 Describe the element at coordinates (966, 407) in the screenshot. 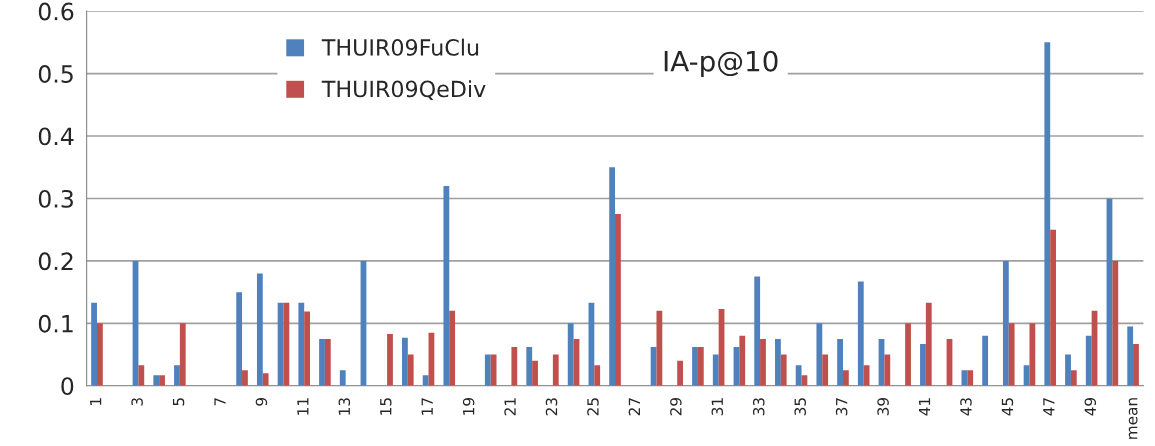

I see `x-tick-label: 43` at that location.